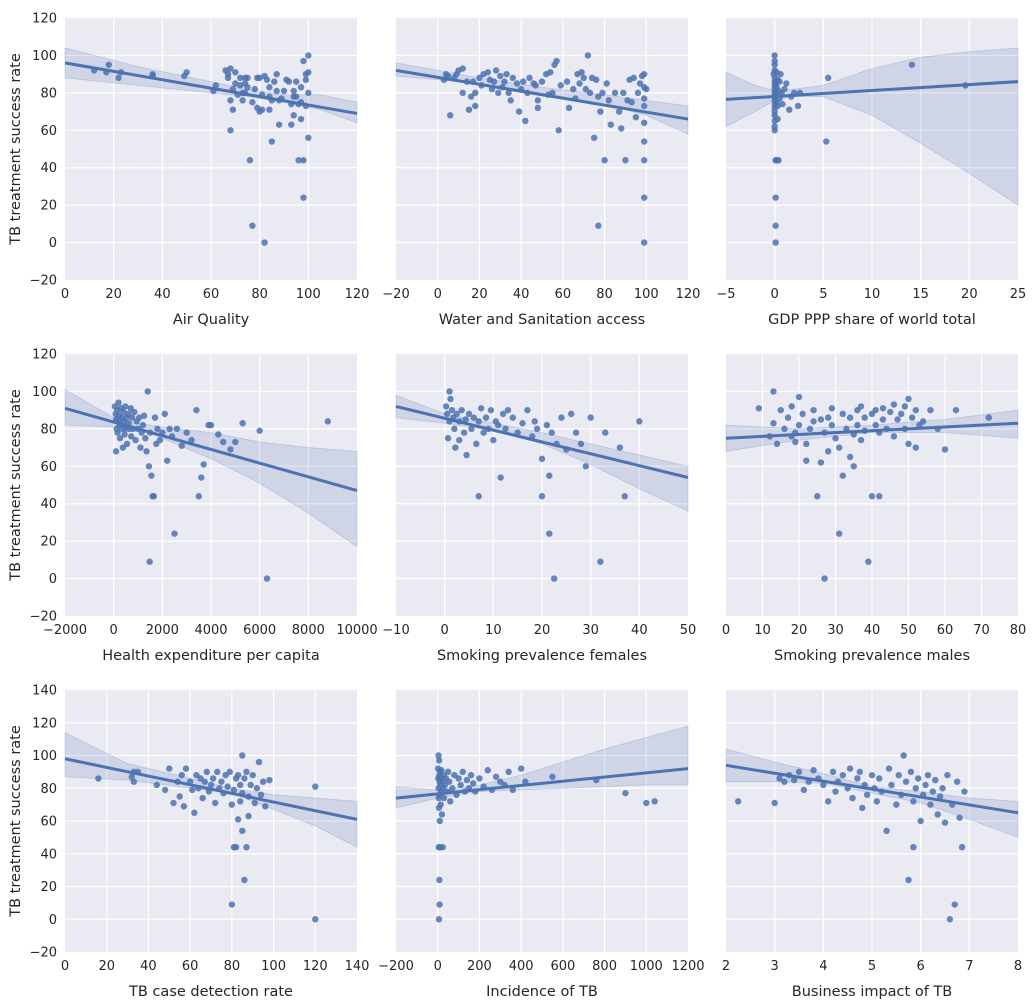 The image size is (1036, 1008). What do you see at coordinates (259, 294) in the screenshot?
I see `x-tick-label: 80` at bounding box center [259, 294].